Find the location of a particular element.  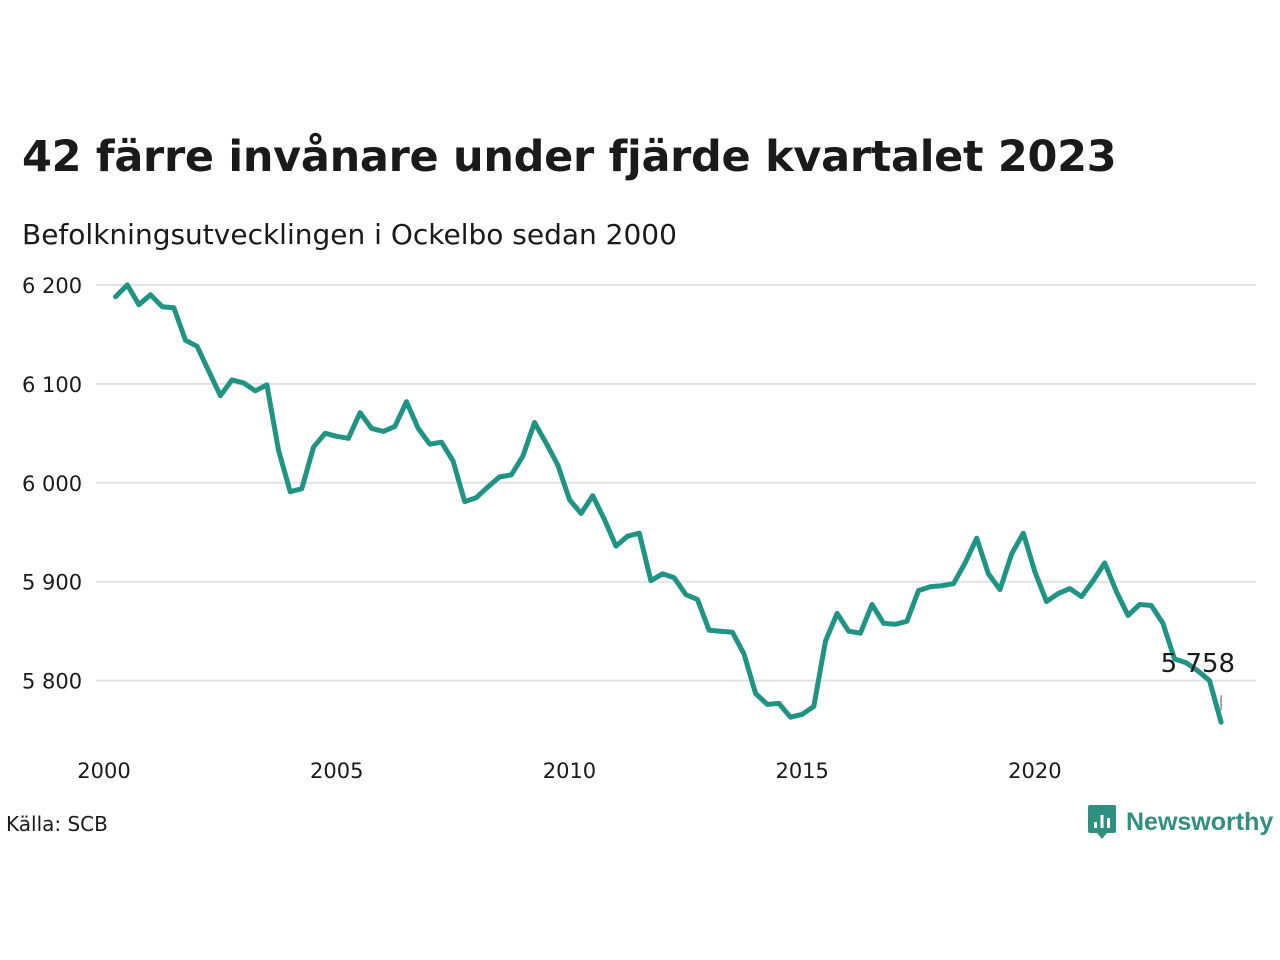

brand-logo: Newsworthy is located at coordinates (1180, 822).